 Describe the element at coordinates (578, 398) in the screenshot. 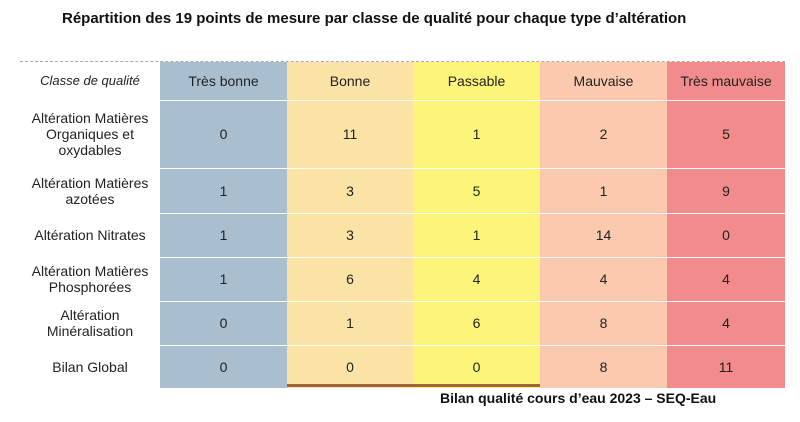

I see `footer: Bilan qualité cours d’eau 2023 – SEQ-Eau` at that location.